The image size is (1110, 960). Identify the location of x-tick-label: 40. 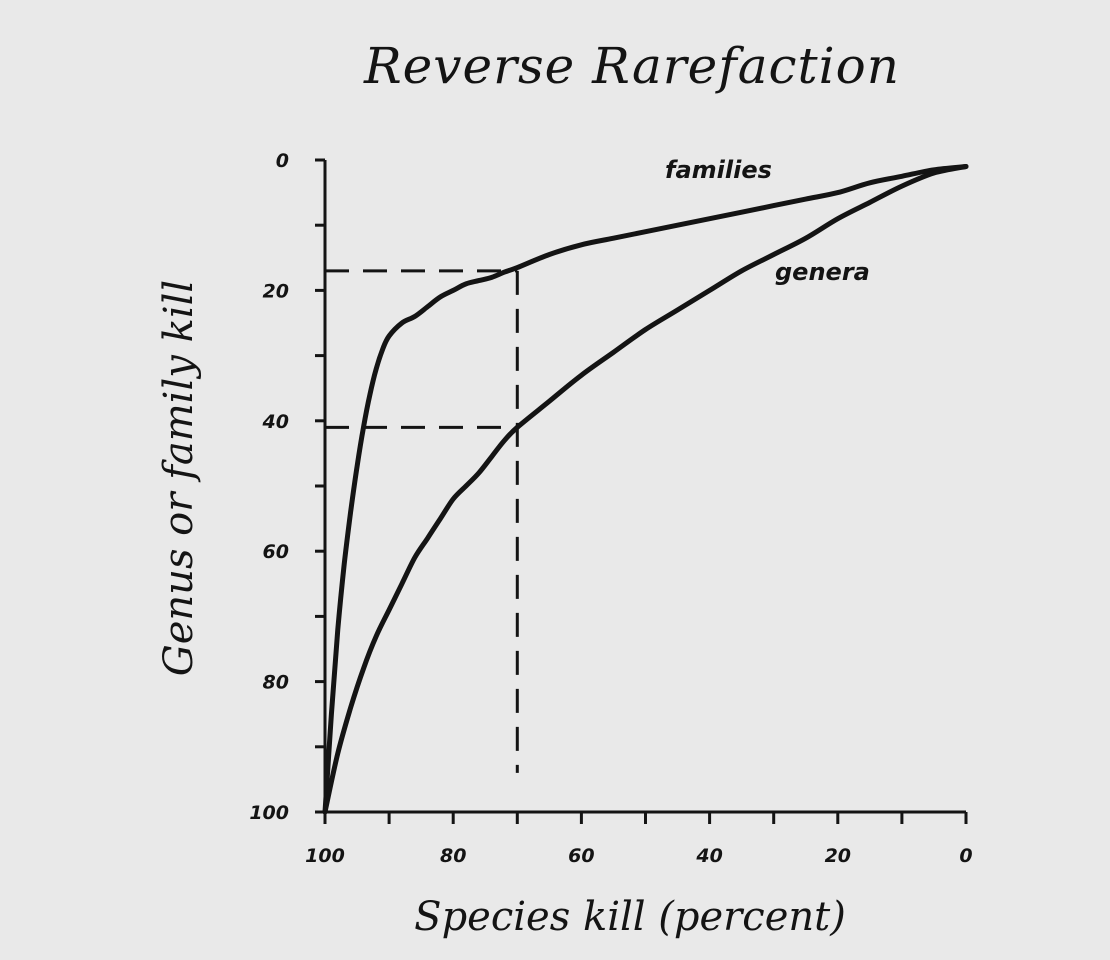
(708, 856).